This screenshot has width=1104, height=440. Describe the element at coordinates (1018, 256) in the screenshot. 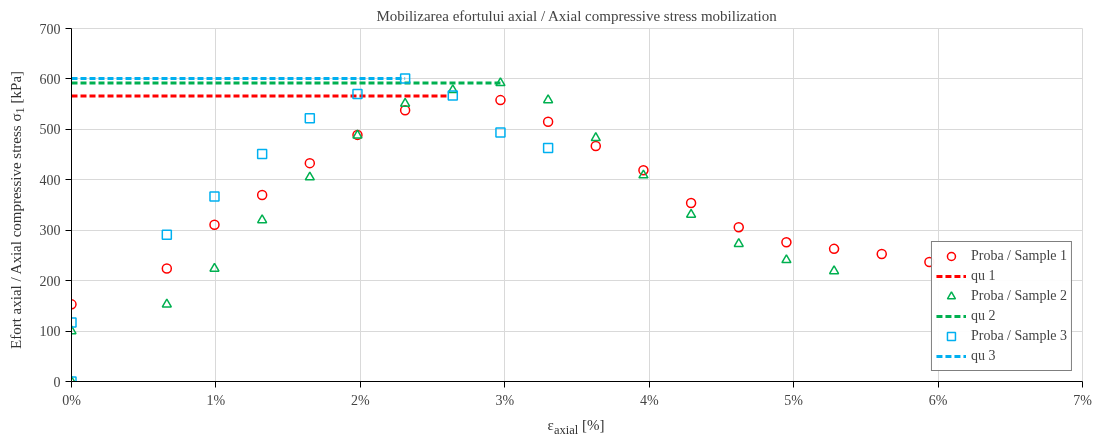

I see `legend-label: Proba / Sample 1` at that location.